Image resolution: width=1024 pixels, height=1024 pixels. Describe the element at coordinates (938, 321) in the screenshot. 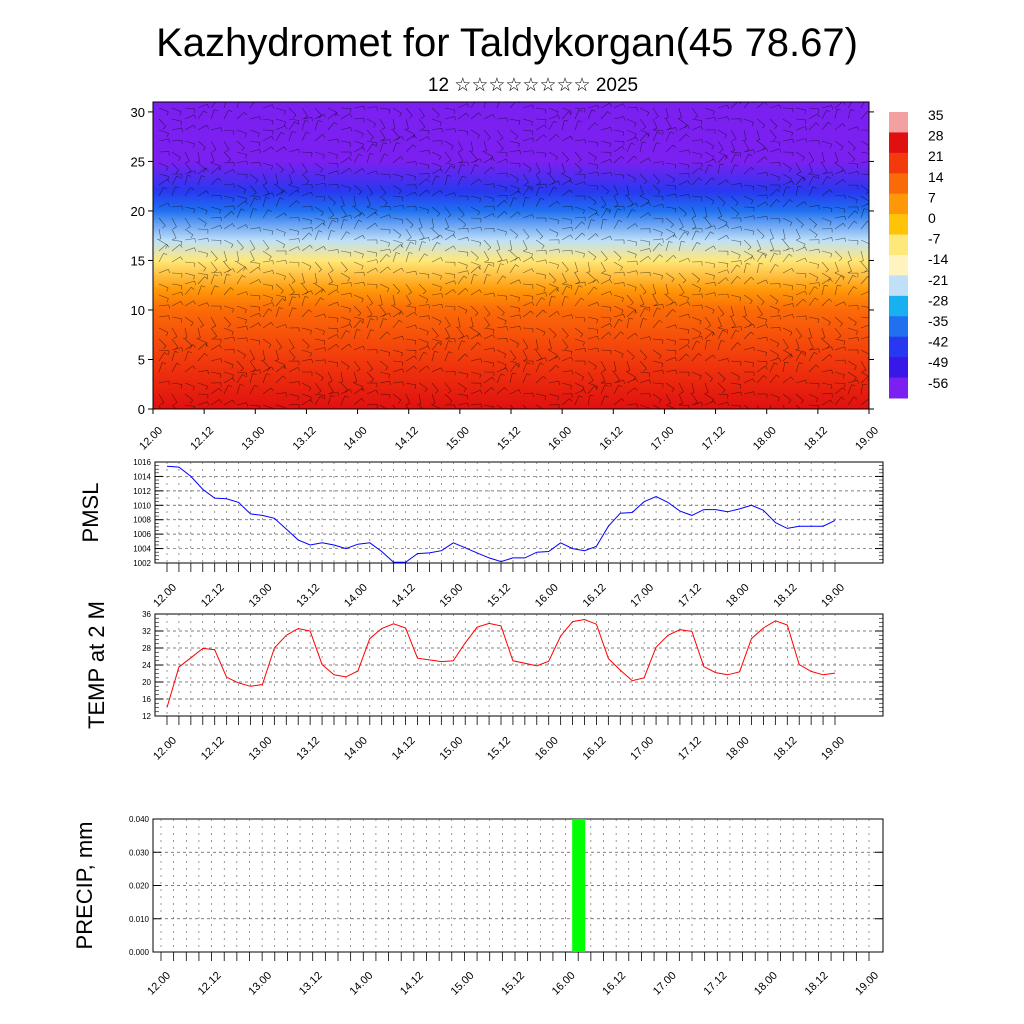

I see `colorbar-label: -35` at that location.